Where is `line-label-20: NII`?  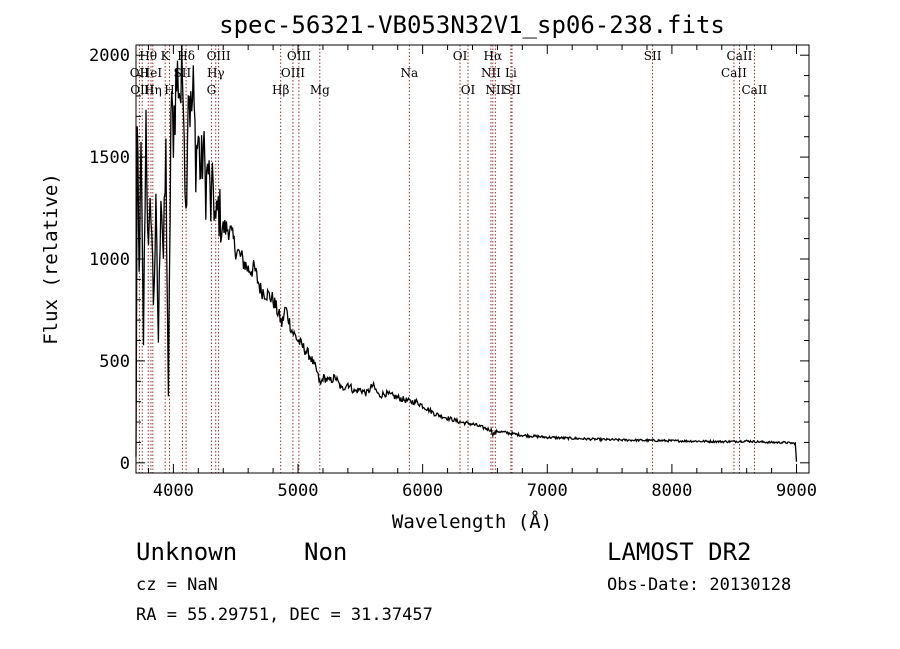
line-label-20: NII is located at coordinates (491, 73).